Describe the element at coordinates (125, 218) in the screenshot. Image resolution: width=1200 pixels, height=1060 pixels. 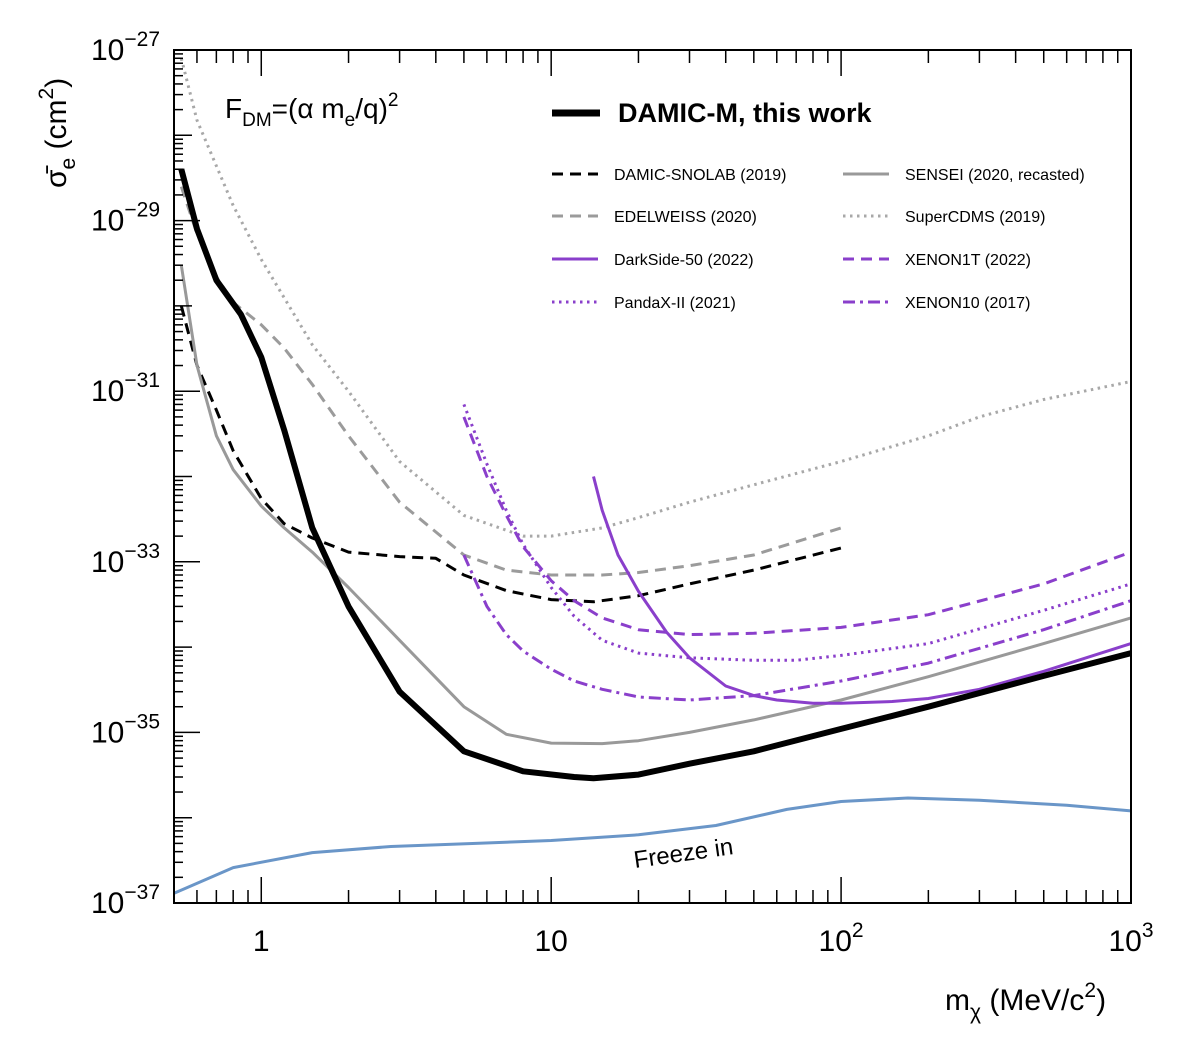
I see `y-tick-label: 10−29` at that location.